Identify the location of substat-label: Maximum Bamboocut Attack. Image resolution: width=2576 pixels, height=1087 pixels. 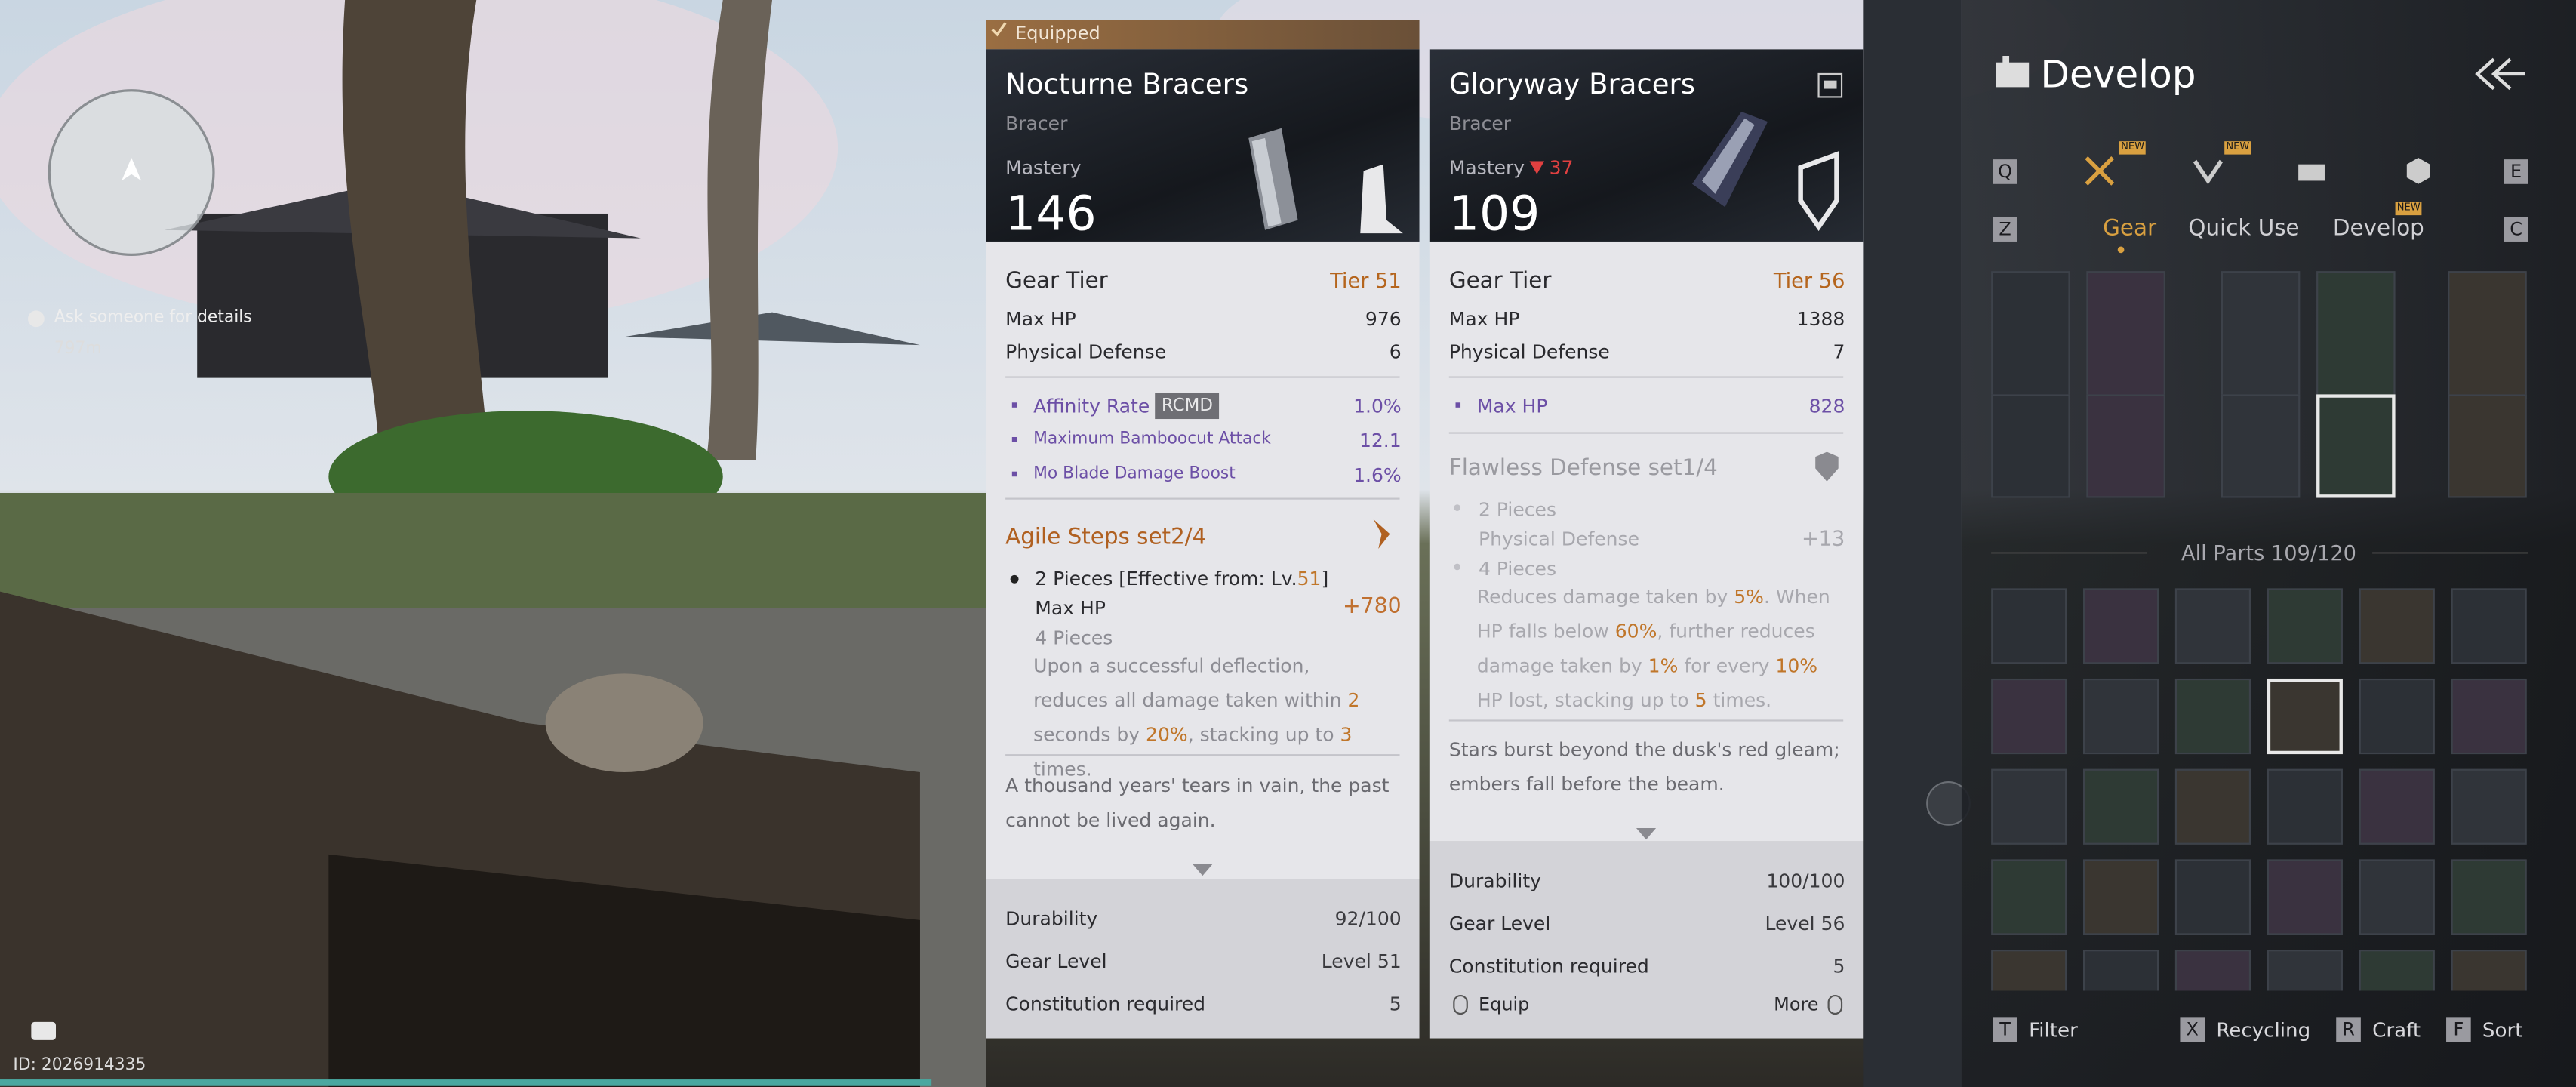
(1152, 439).